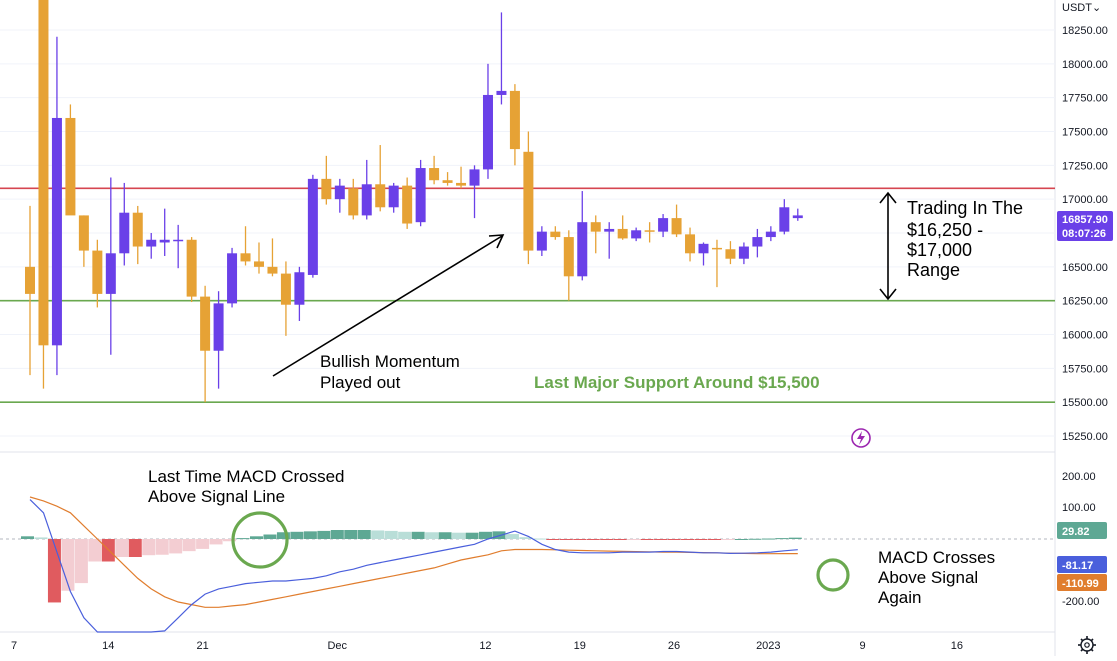 This screenshot has height=661, width=1117. What do you see at coordinates (928, 577) in the screenshot?
I see `macd-again-annotation-line2: Above Signal` at bounding box center [928, 577].